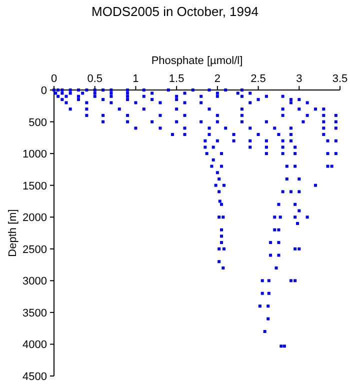 The height and width of the screenshot is (384, 350). What do you see at coordinates (217, 79) in the screenshot?
I see `x-tick-label: 2` at bounding box center [217, 79].